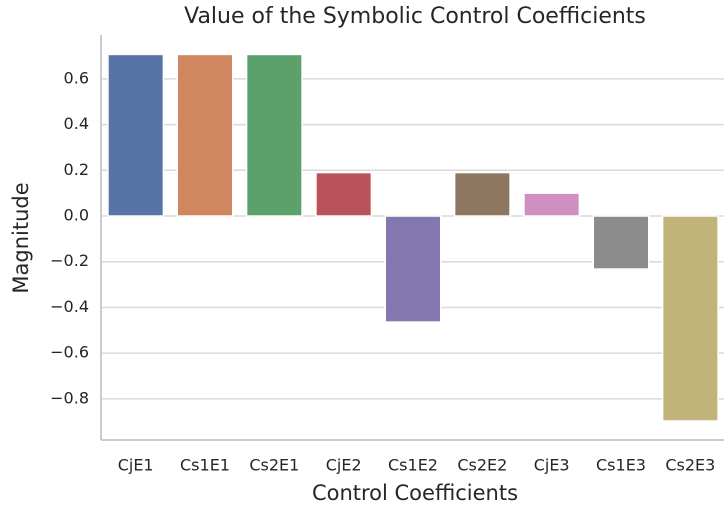 The width and height of the screenshot is (724, 509). What do you see at coordinates (344, 465) in the screenshot?
I see `x-tick-label: CjE2` at bounding box center [344, 465].